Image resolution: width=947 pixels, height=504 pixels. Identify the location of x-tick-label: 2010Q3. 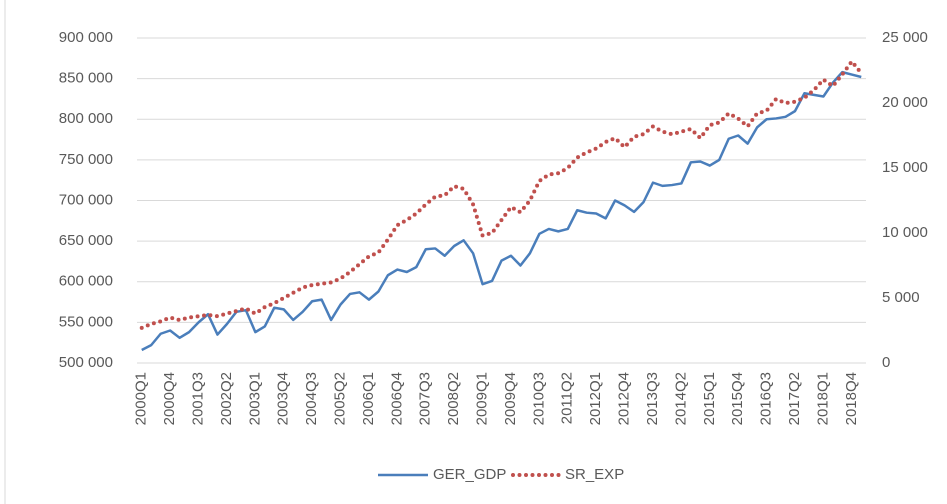
(538, 398).